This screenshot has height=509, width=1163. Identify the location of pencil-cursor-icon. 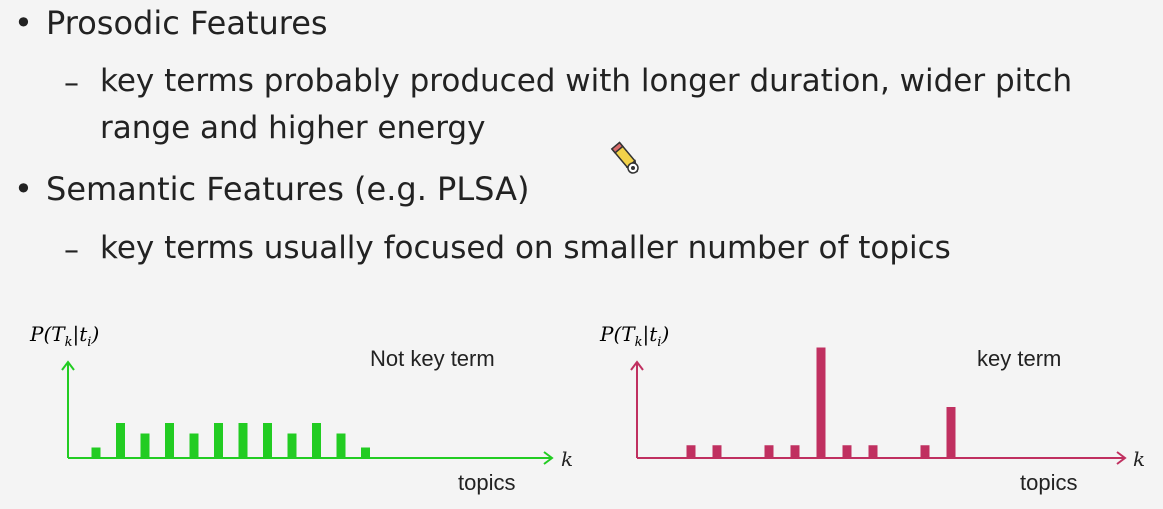
(624, 157).